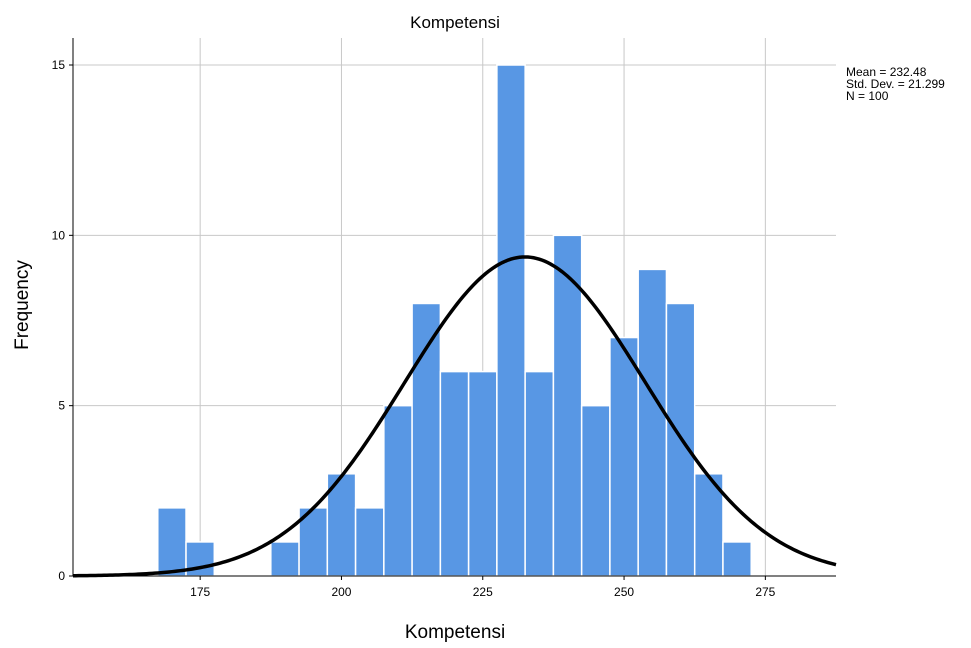 This screenshot has width=971, height=648. Describe the element at coordinates (455, 632) in the screenshot. I see `x-axis-label: Kompetensi` at that location.